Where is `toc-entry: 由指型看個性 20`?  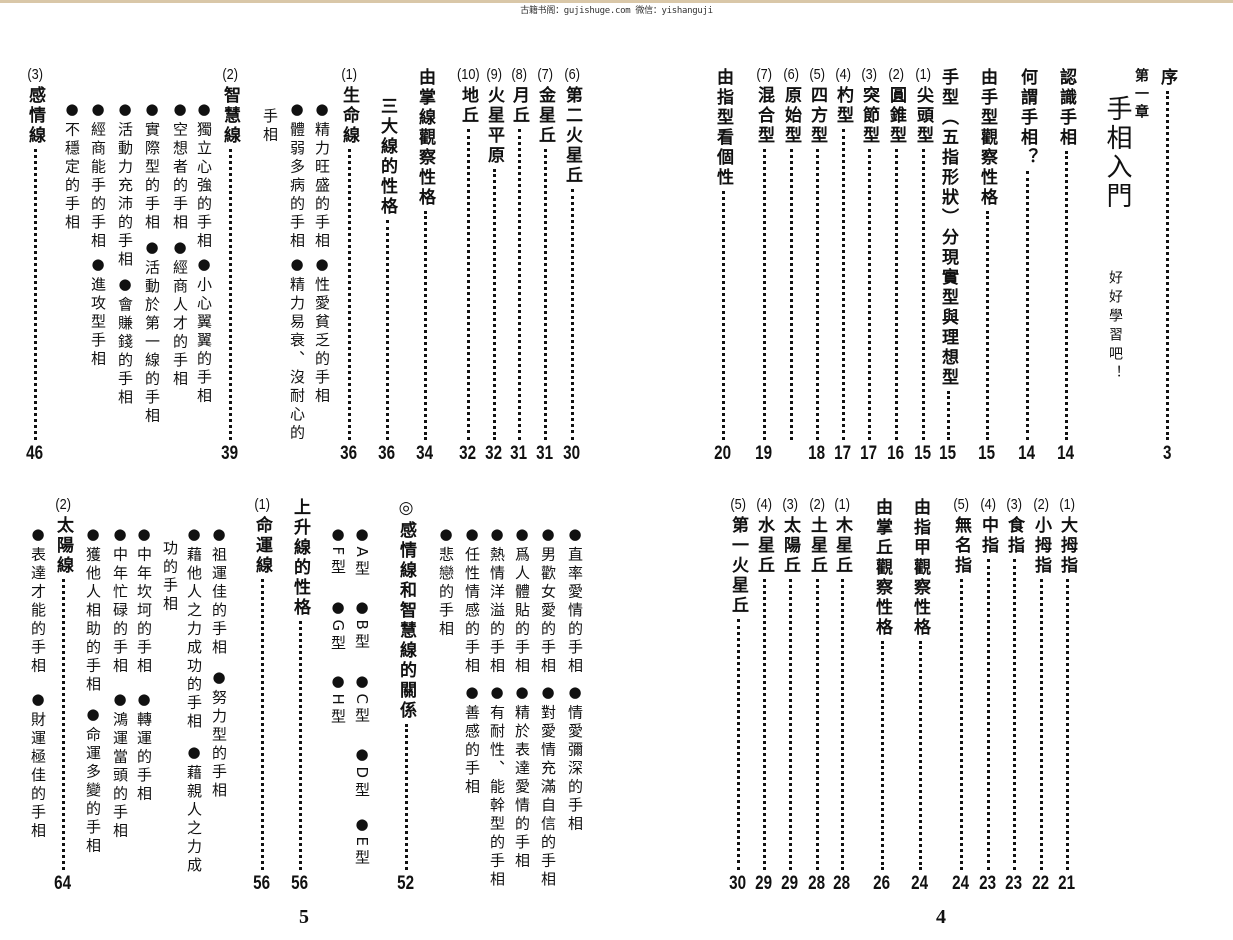
toc-entry: 由指型看個性 20 is located at coordinates (723, 265).